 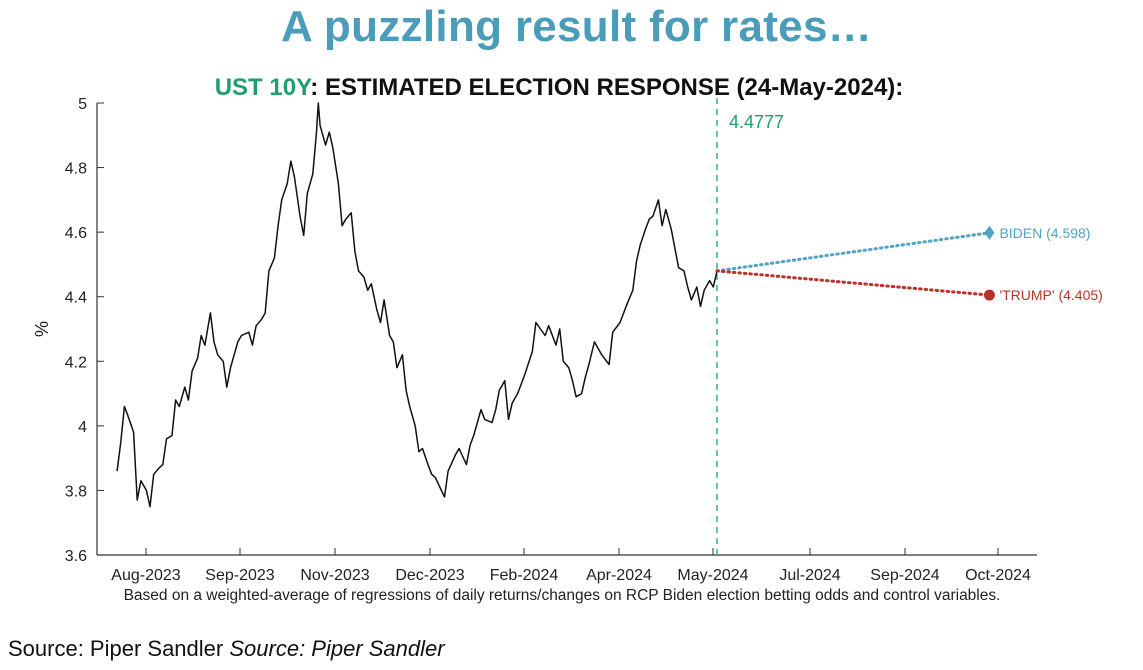 I want to click on y-tick-label: 4.4, so click(x=76, y=298).